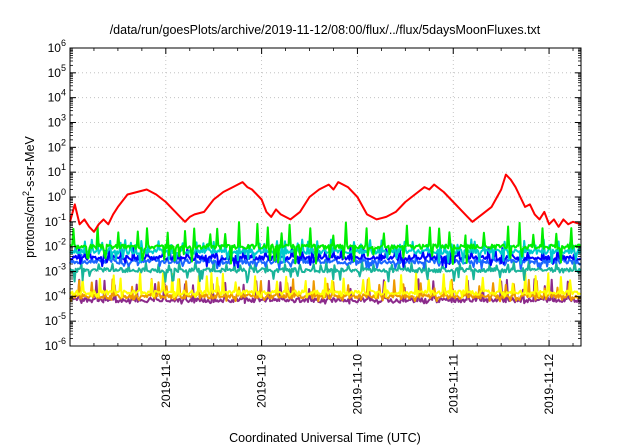  I want to click on y-tick-label: 10⁻⁴, so click(55, 294).